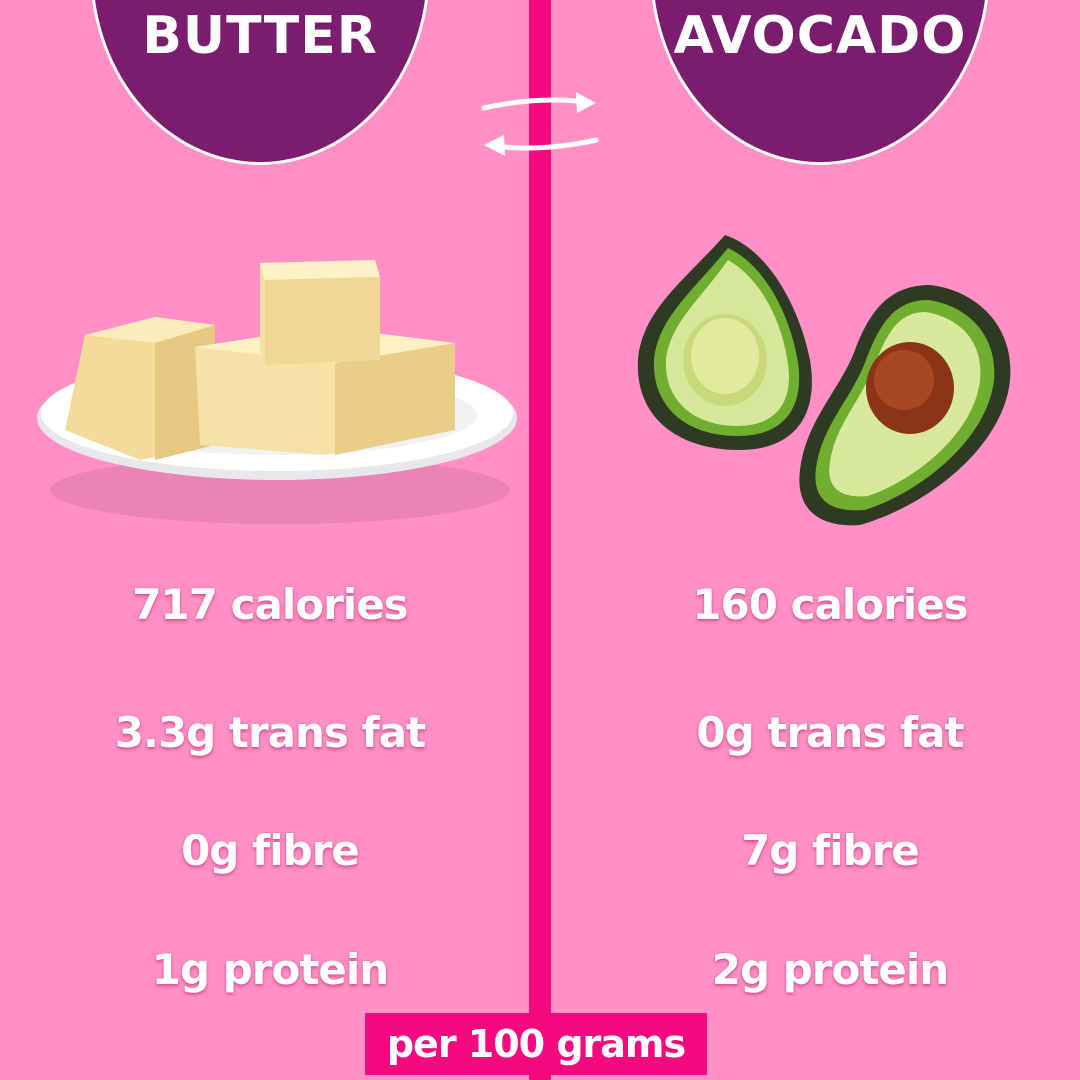 The width and height of the screenshot is (1080, 1080). Describe the element at coordinates (260, 82) in the screenshot. I see `butter-title-badge: BUTTER` at that location.